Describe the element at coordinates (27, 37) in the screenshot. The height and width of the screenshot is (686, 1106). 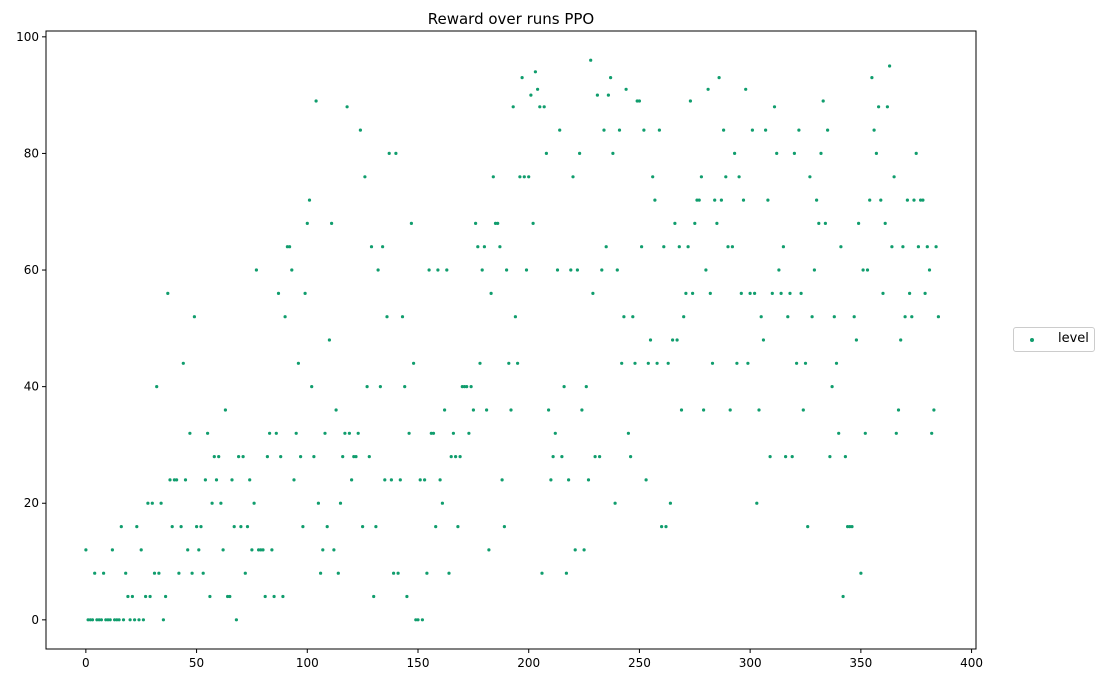
I see `y-tick-label: 100` at that location.